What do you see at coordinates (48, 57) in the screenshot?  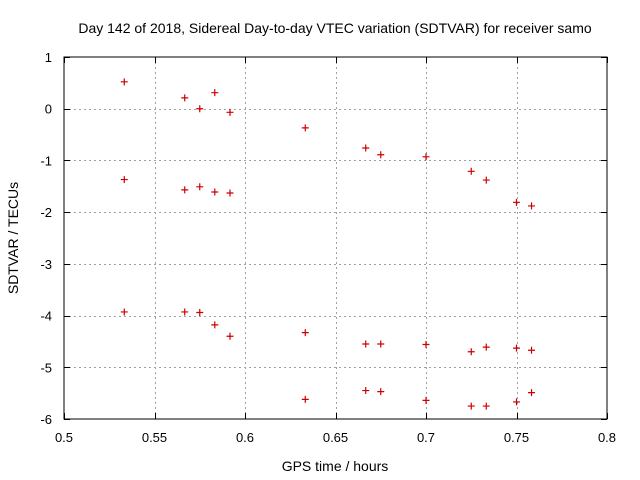 I see `y-tick-label: 1` at bounding box center [48, 57].